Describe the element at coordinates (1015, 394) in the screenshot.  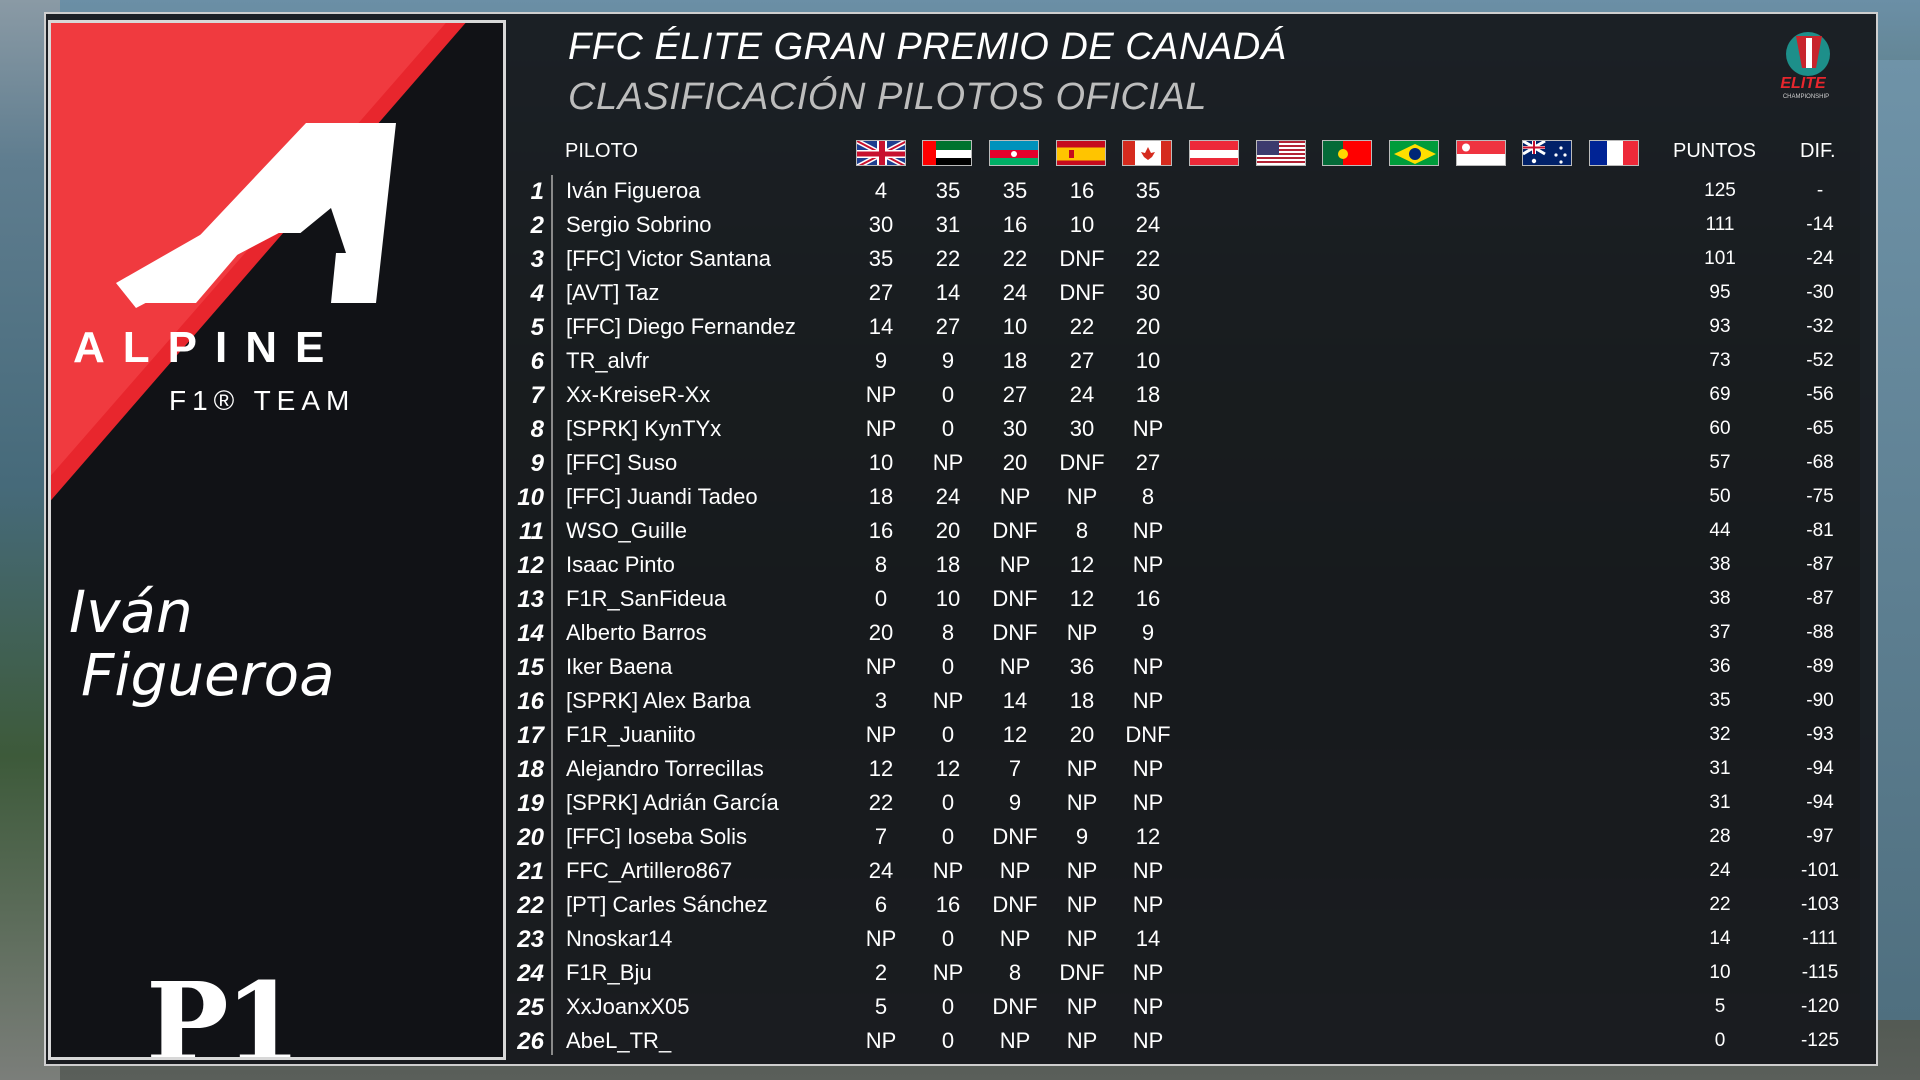
I see `row-race-result: 27` at that location.